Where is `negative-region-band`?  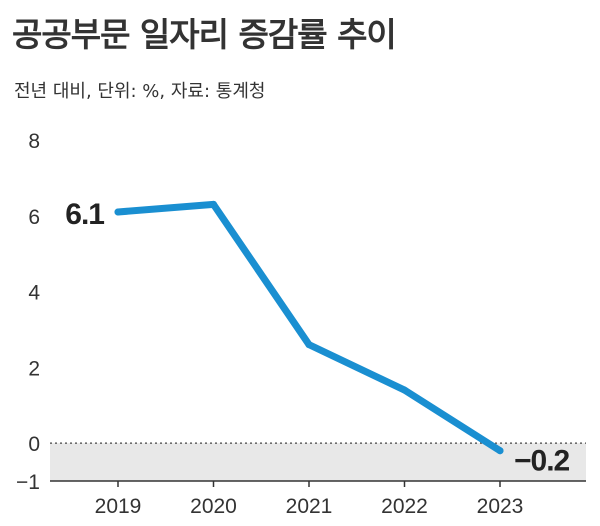 negative-region-band is located at coordinates (318, 462).